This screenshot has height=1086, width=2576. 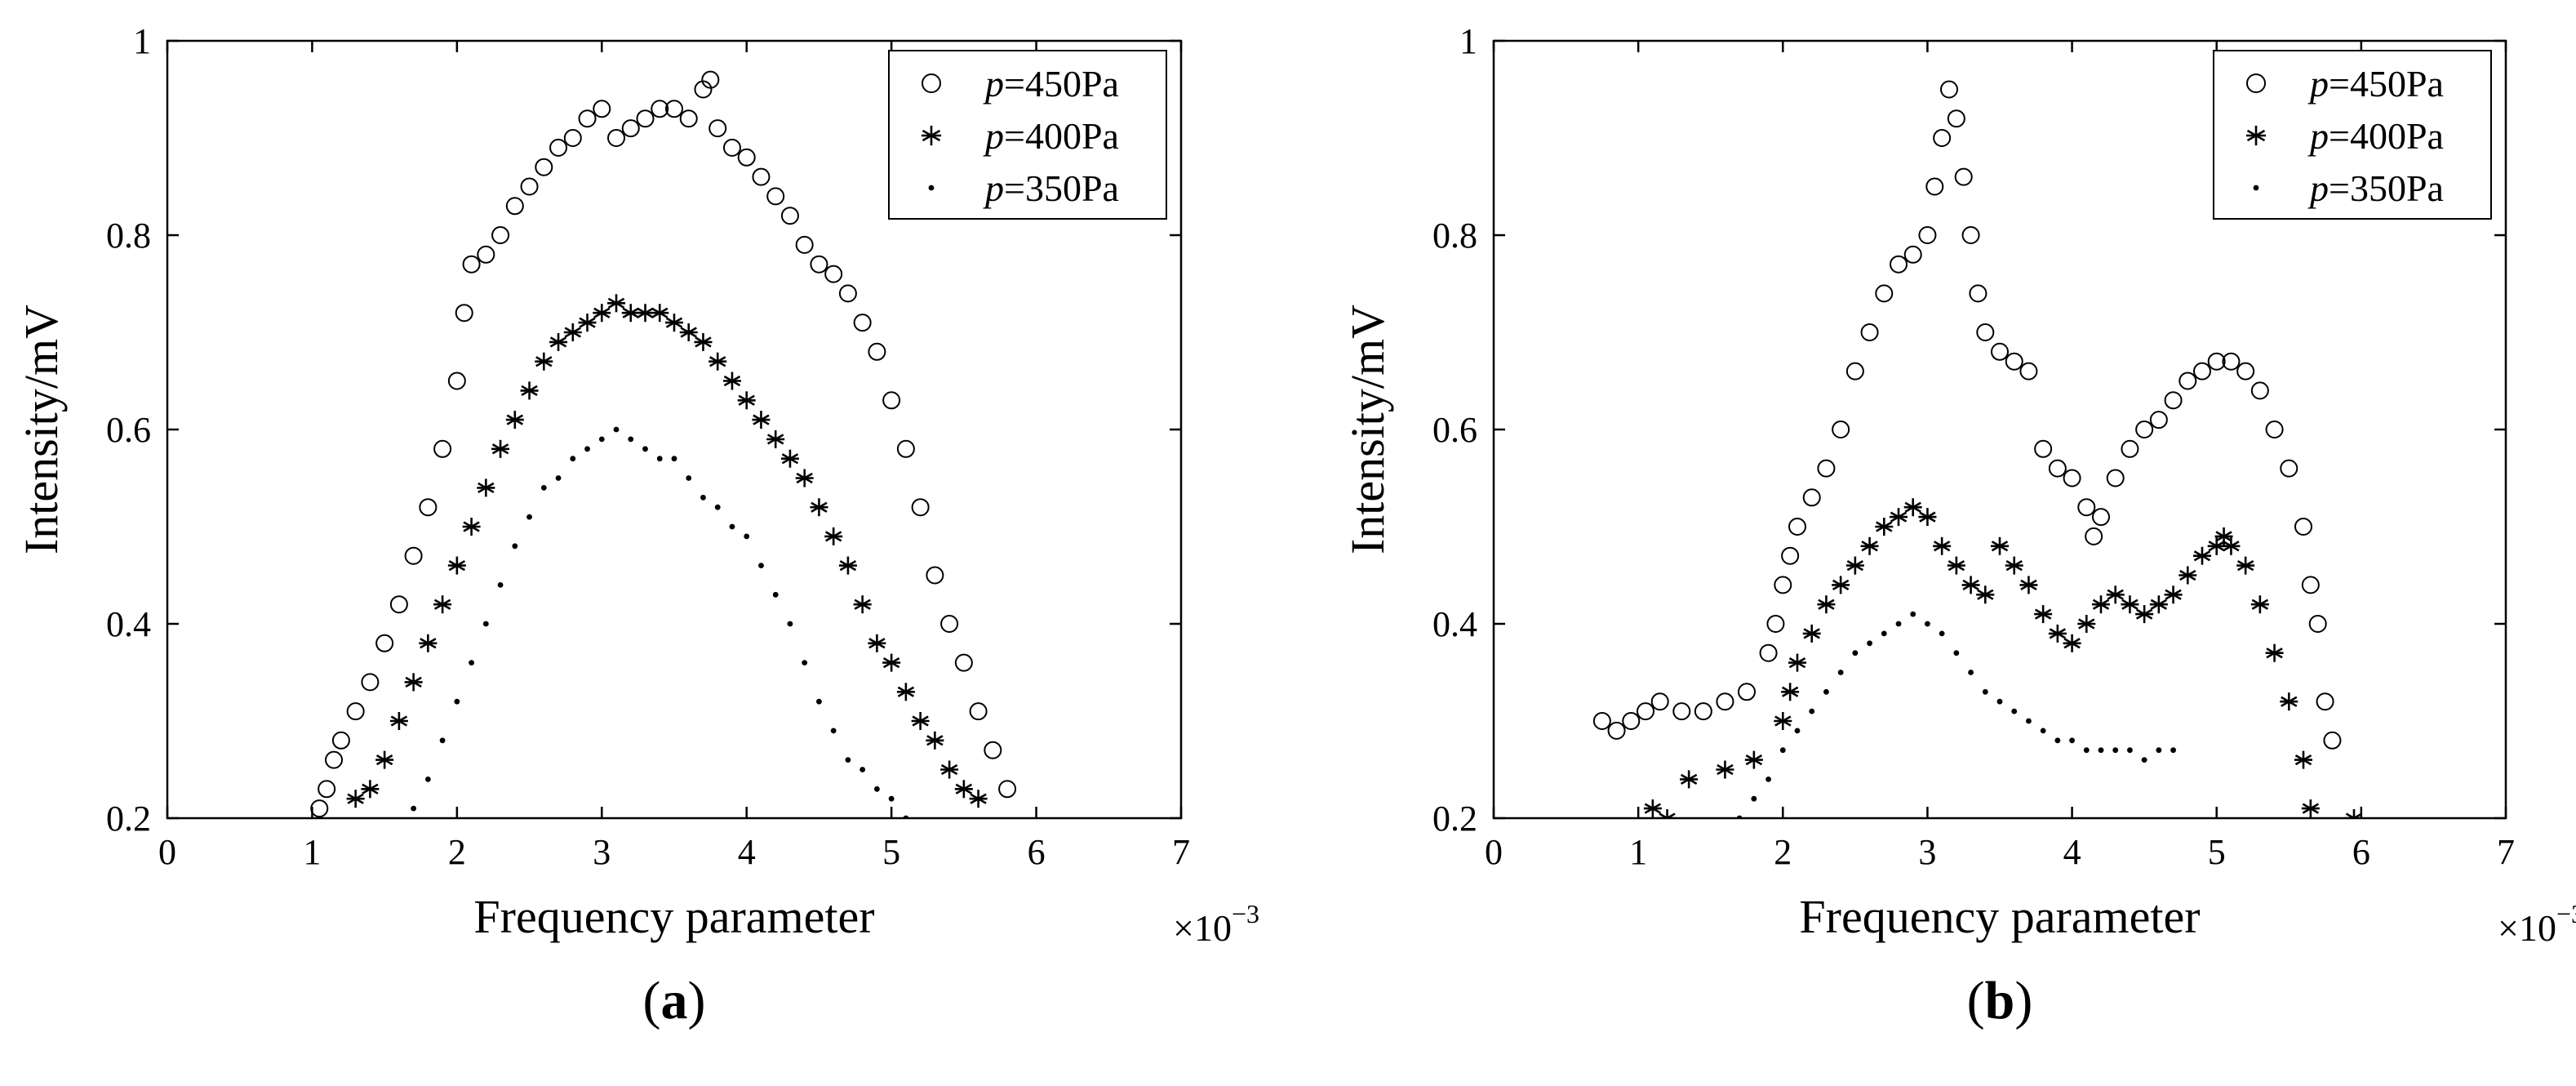 I want to click on y-tick-label: 1, so click(x=1468, y=41).